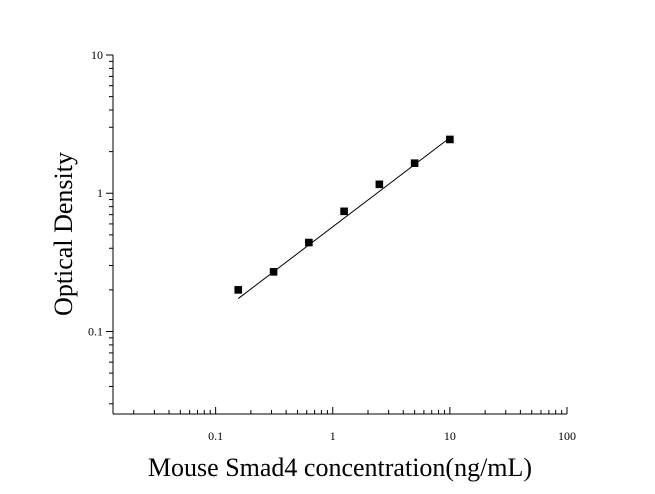  Describe the element at coordinates (97, 55) in the screenshot. I see `y-tick-label: 10` at that location.